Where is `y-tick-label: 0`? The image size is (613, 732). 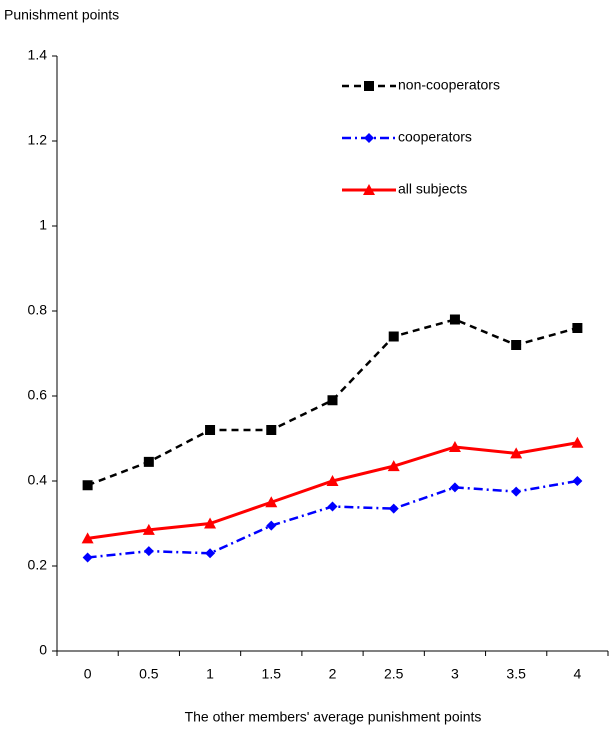 y-tick-label: 0 is located at coordinates (43, 650).